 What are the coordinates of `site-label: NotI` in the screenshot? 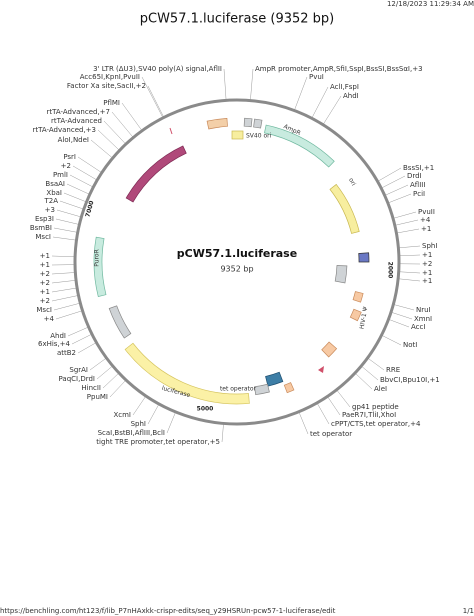 It's located at (410, 345).